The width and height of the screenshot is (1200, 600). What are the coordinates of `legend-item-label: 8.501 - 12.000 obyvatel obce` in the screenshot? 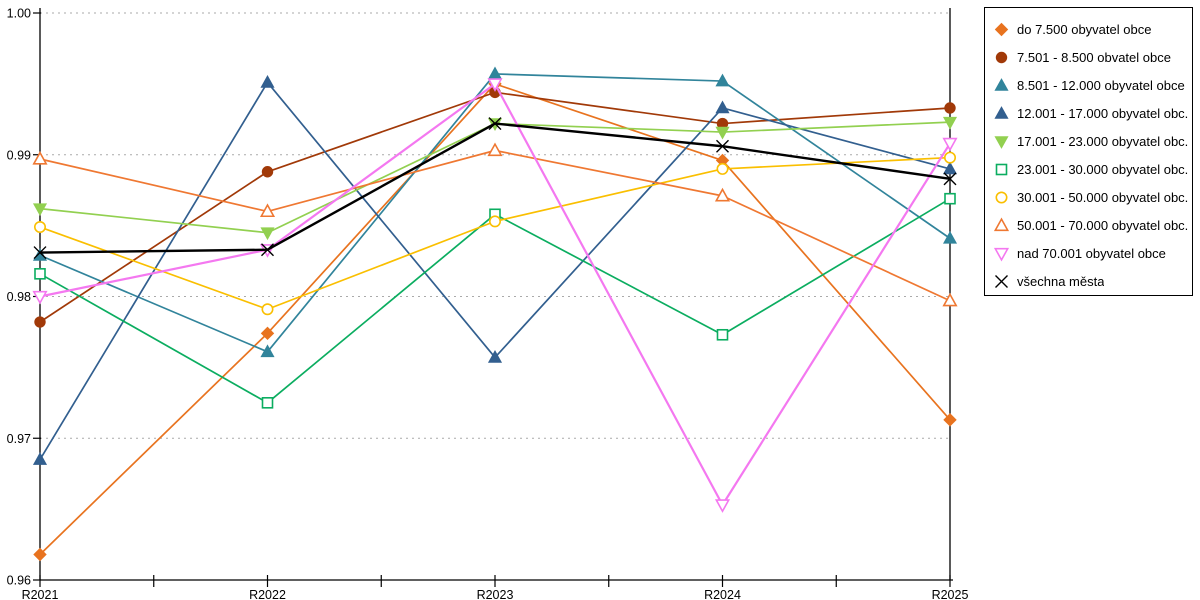 It's located at (1101, 85).